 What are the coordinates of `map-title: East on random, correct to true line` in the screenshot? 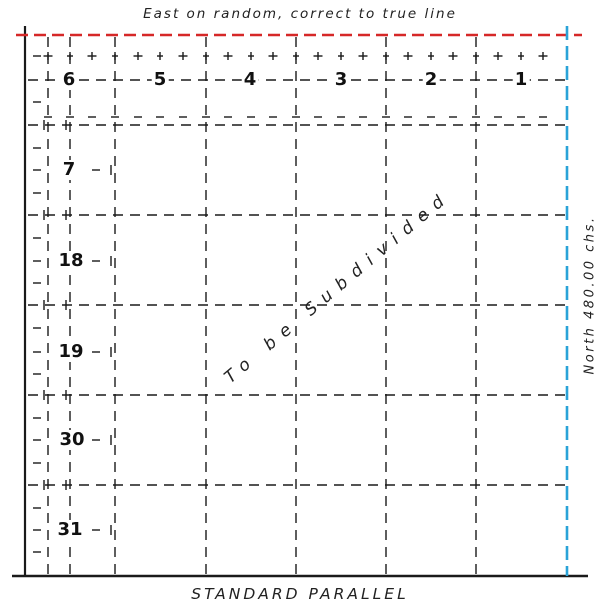 It's located at (300, 14).